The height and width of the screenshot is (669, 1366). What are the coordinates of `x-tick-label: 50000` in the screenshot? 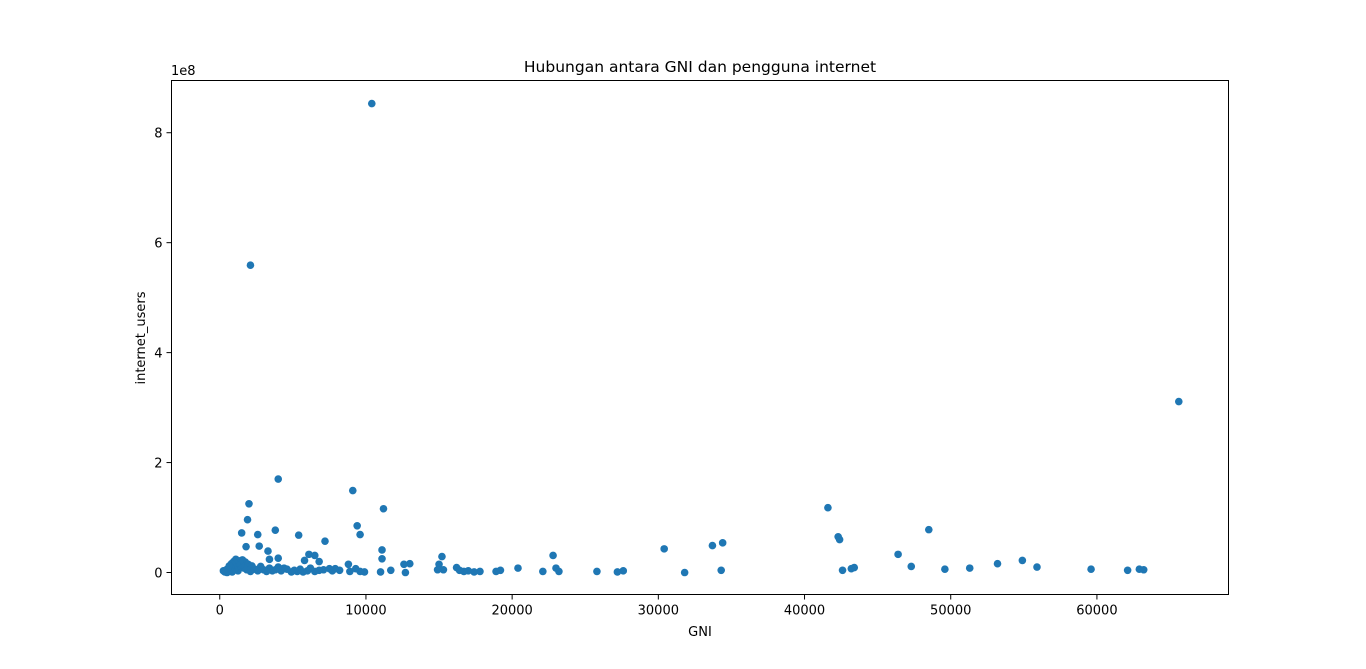 It's located at (950, 611).